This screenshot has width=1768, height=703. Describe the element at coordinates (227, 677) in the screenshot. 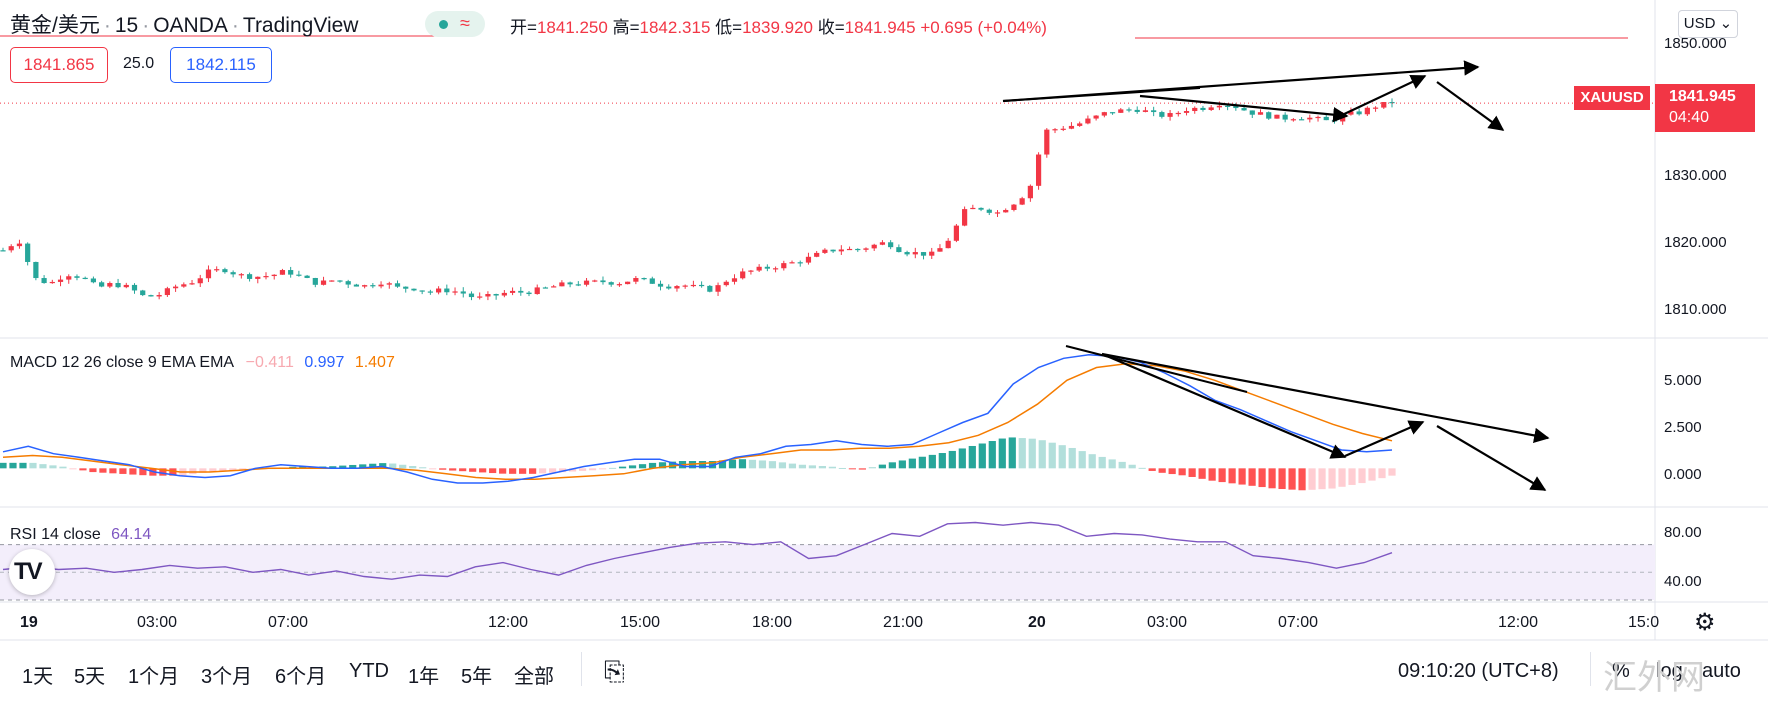

I see `timeframe-3m: 3个月` at that location.